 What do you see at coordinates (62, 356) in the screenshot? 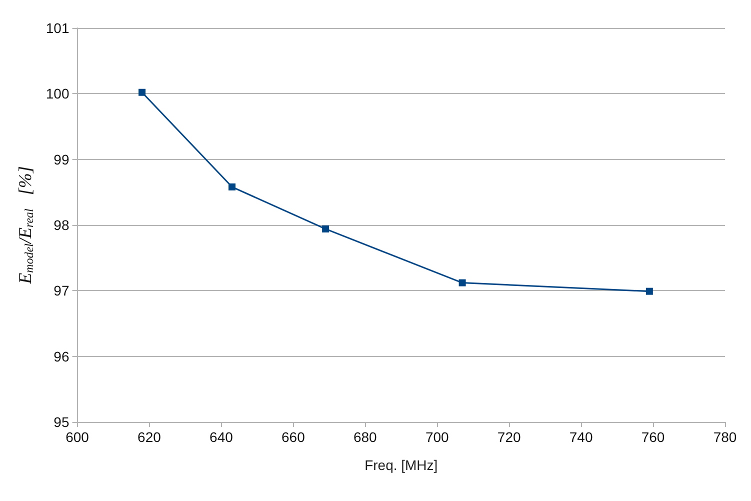
I see `y-tick-label: 96` at bounding box center [62, 356].